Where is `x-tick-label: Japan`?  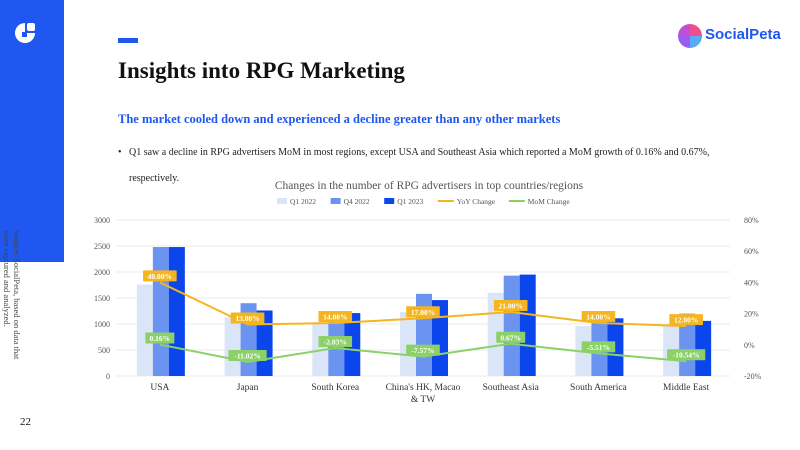 x-tick-label: Japan is located at coordinates (248, 388).